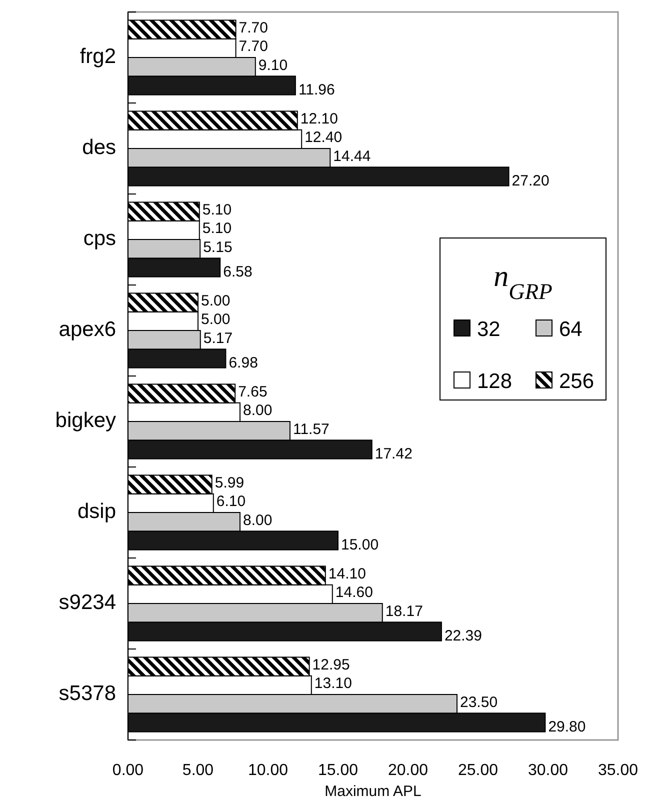 Image resolution: width=659 pixels, height=808 pixels. What do you see at coordinates (243, 363) in the screenshot?
I see `data-label: 6.98` at bounding box center [243, 363].